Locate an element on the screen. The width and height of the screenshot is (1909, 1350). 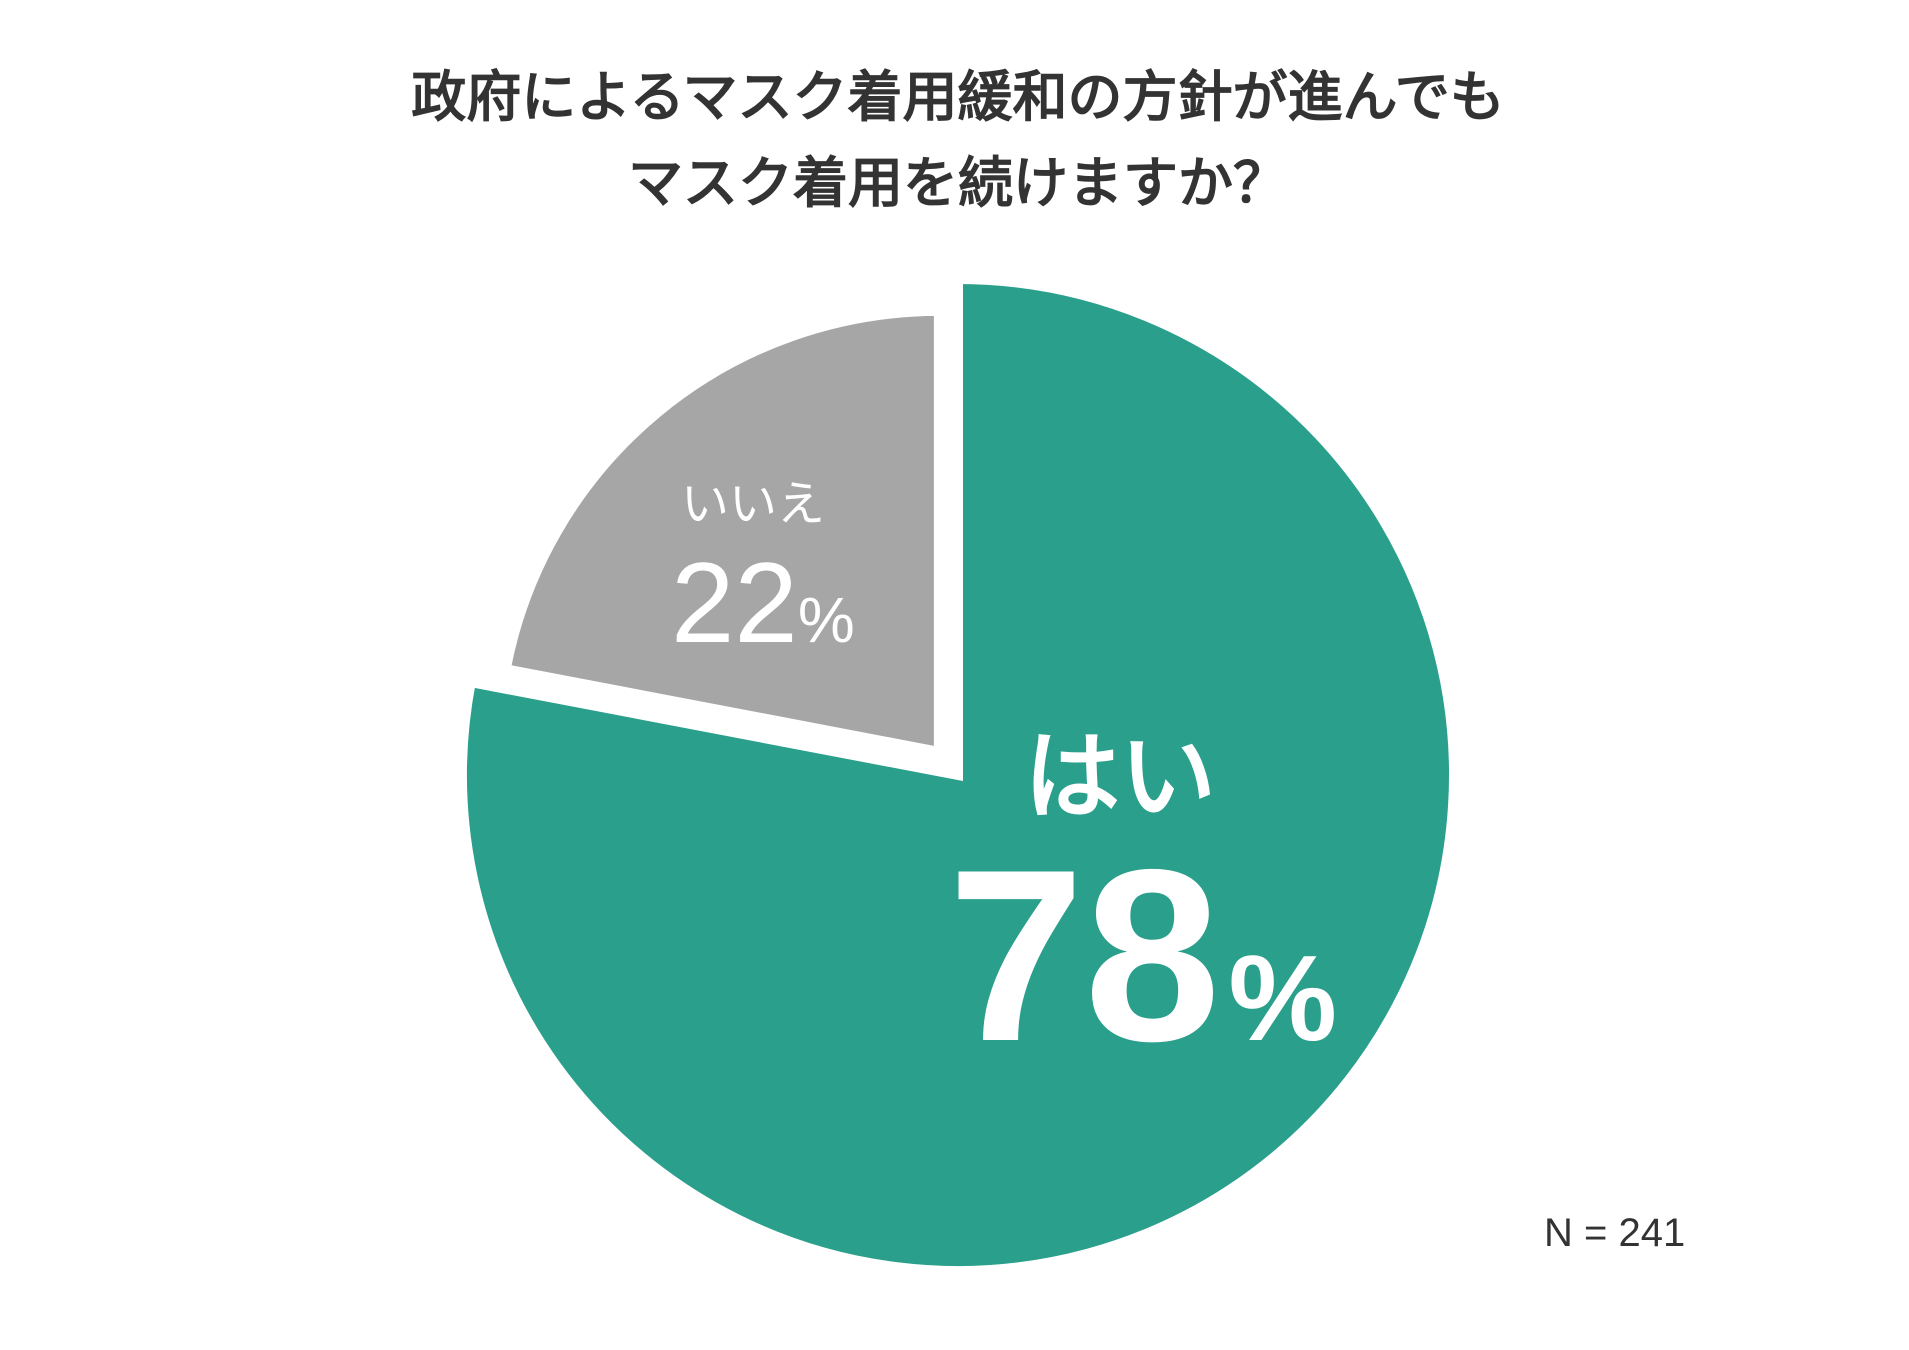
slice-value-yes: 78% is located at coordinates (1142, 955).